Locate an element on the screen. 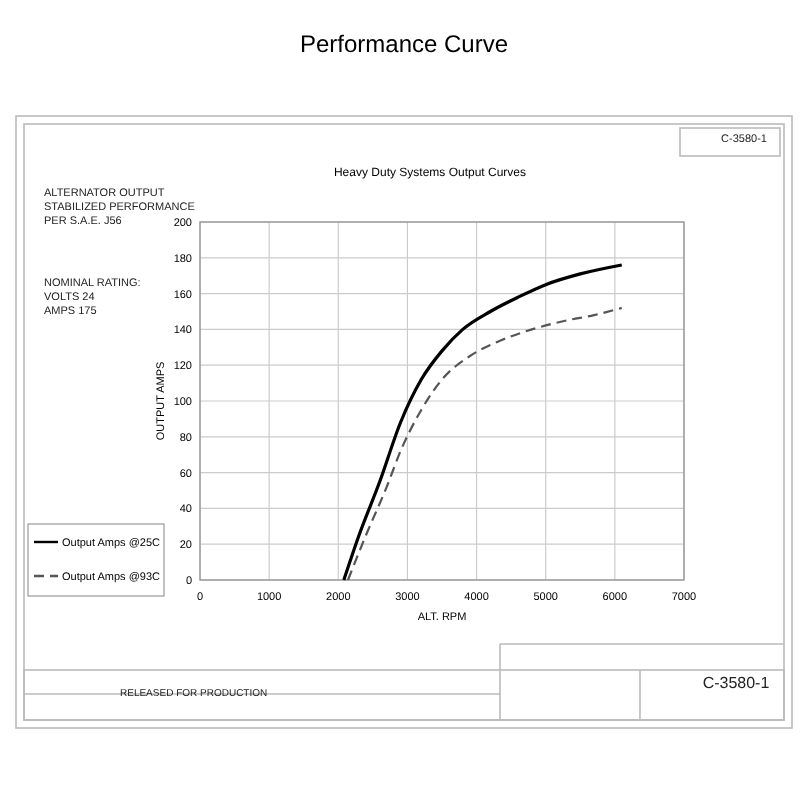 This screenshot has height=800, width=808. chart-title: Performance Curve is located at coordinates (404, 44).